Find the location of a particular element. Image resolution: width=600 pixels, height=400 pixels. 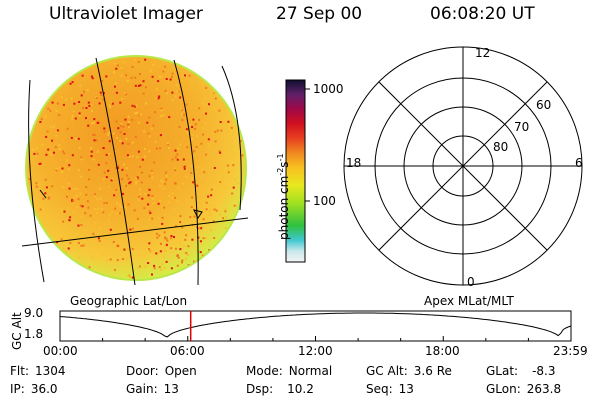

spacecraft-marker is located at coordinates (198, 214).